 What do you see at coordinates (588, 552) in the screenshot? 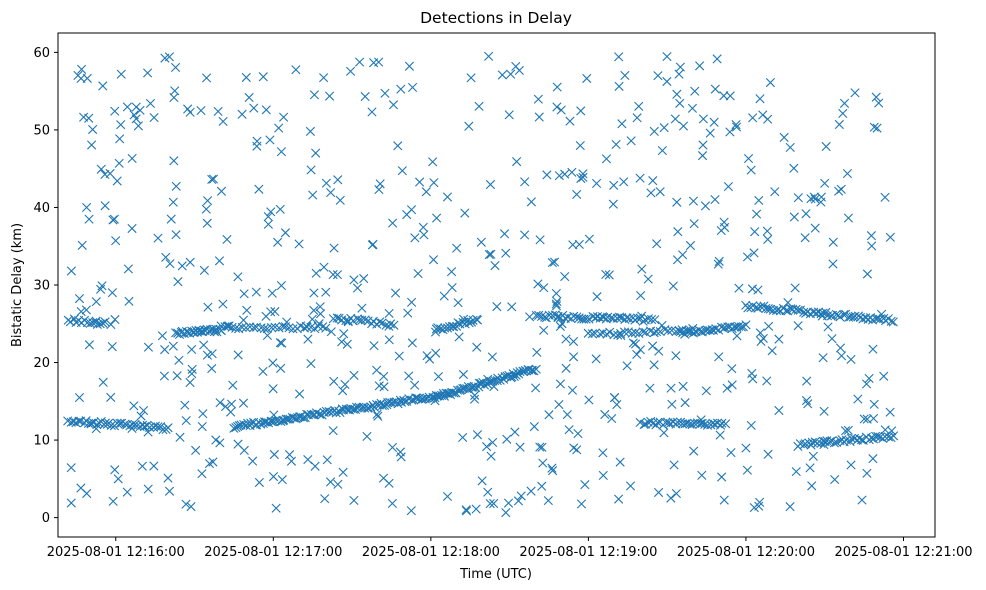
I see `x-tick-label: 2025-08-01 12:19:00` at bounding box center [588, 552].